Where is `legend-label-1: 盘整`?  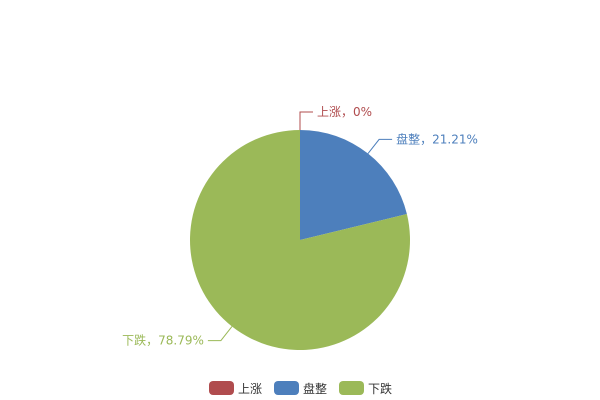
legend-label-1: 盘整 is located at coordinates (315, 388).